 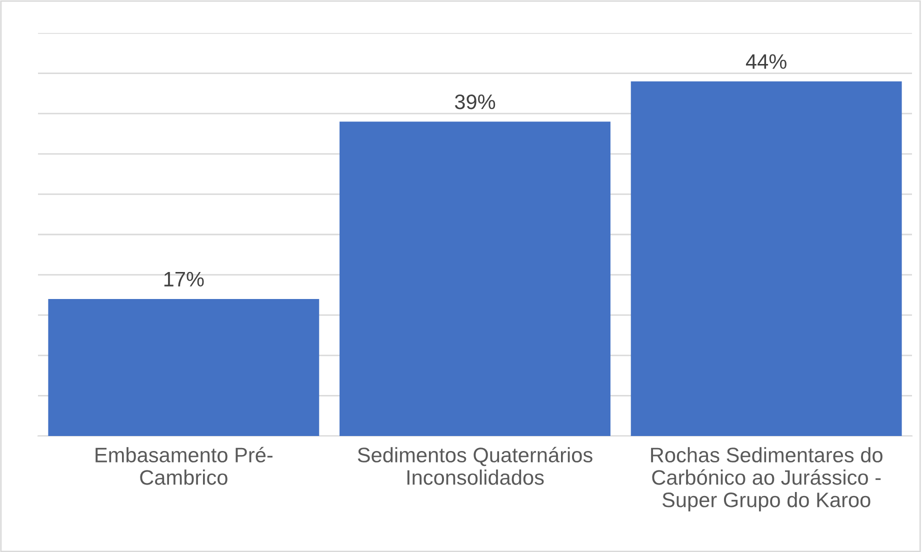 I want to click on x-tick-label: Rochas Sedimentares do Carbónico ao Jurássico - Super Grupo do Karoo, so click(x=766, y=479).